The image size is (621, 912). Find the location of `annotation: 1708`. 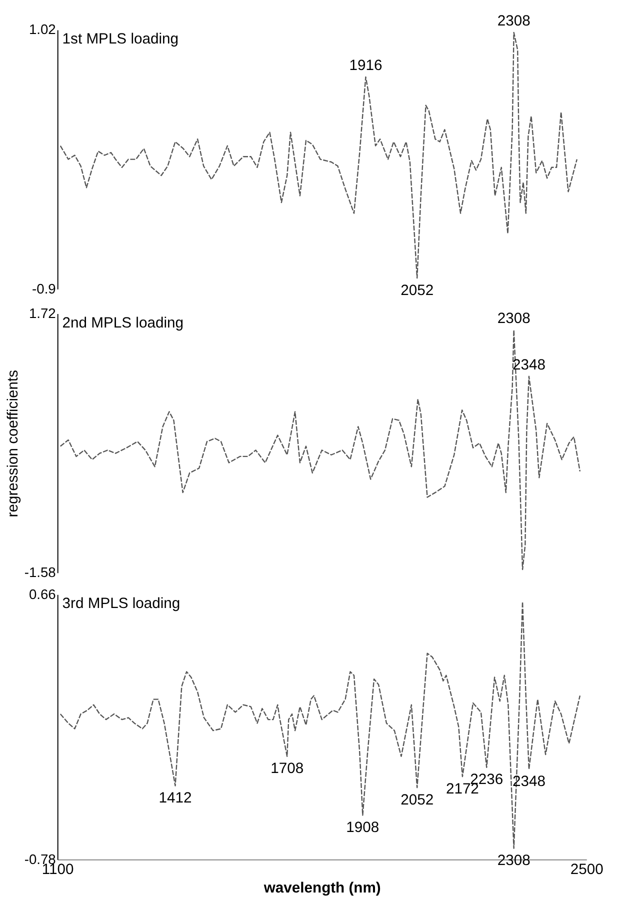

annotation: 1708 is located at coordinates (287, 769).